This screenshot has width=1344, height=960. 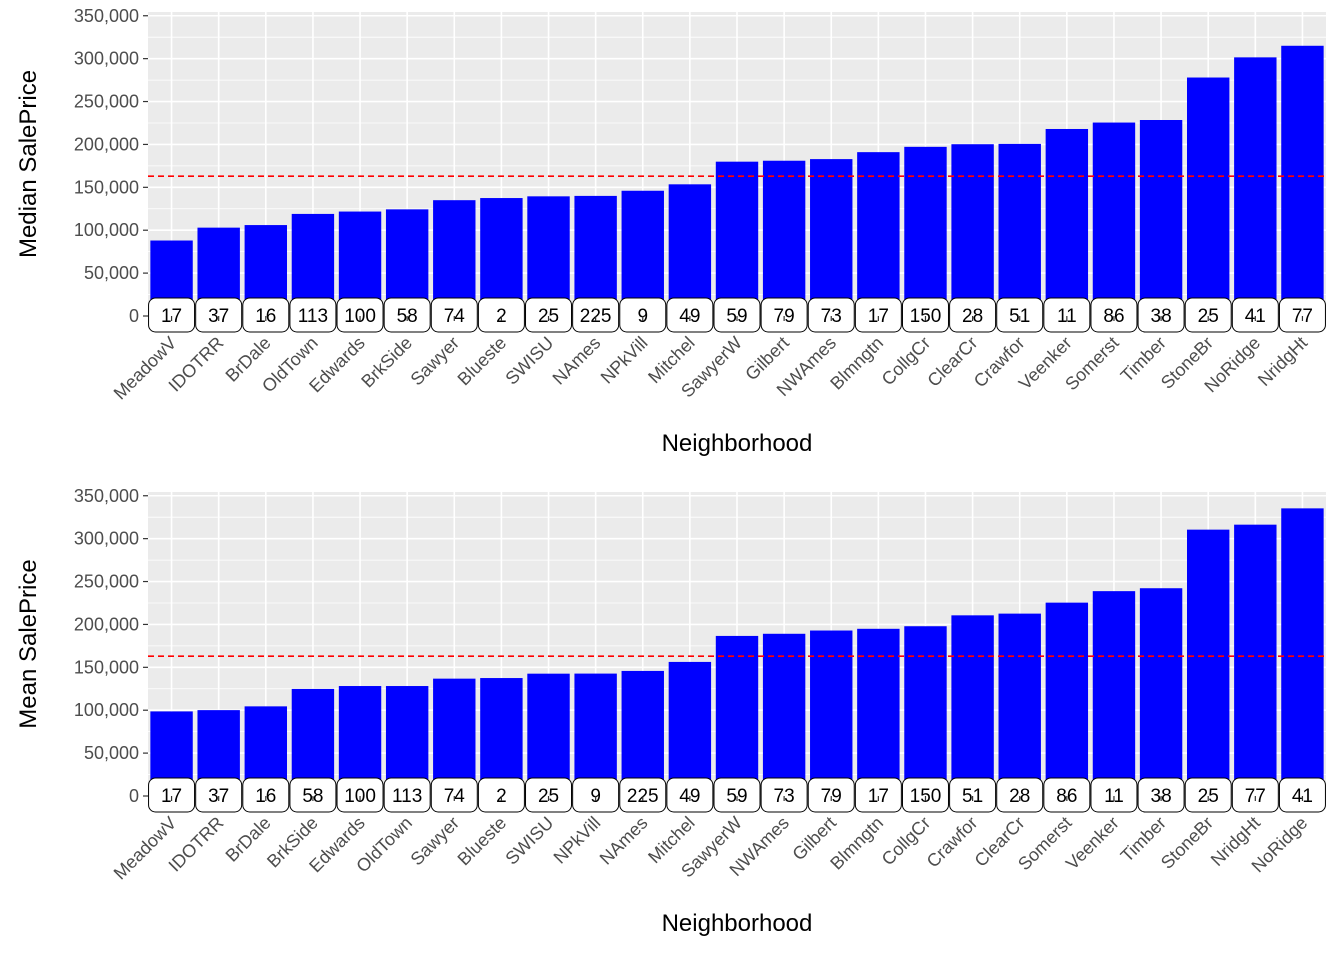 What do you see at coordinates (577, 840) in the screenshot?
I see `x-tick-label: NPkVill` at bounding box center [577, 840].